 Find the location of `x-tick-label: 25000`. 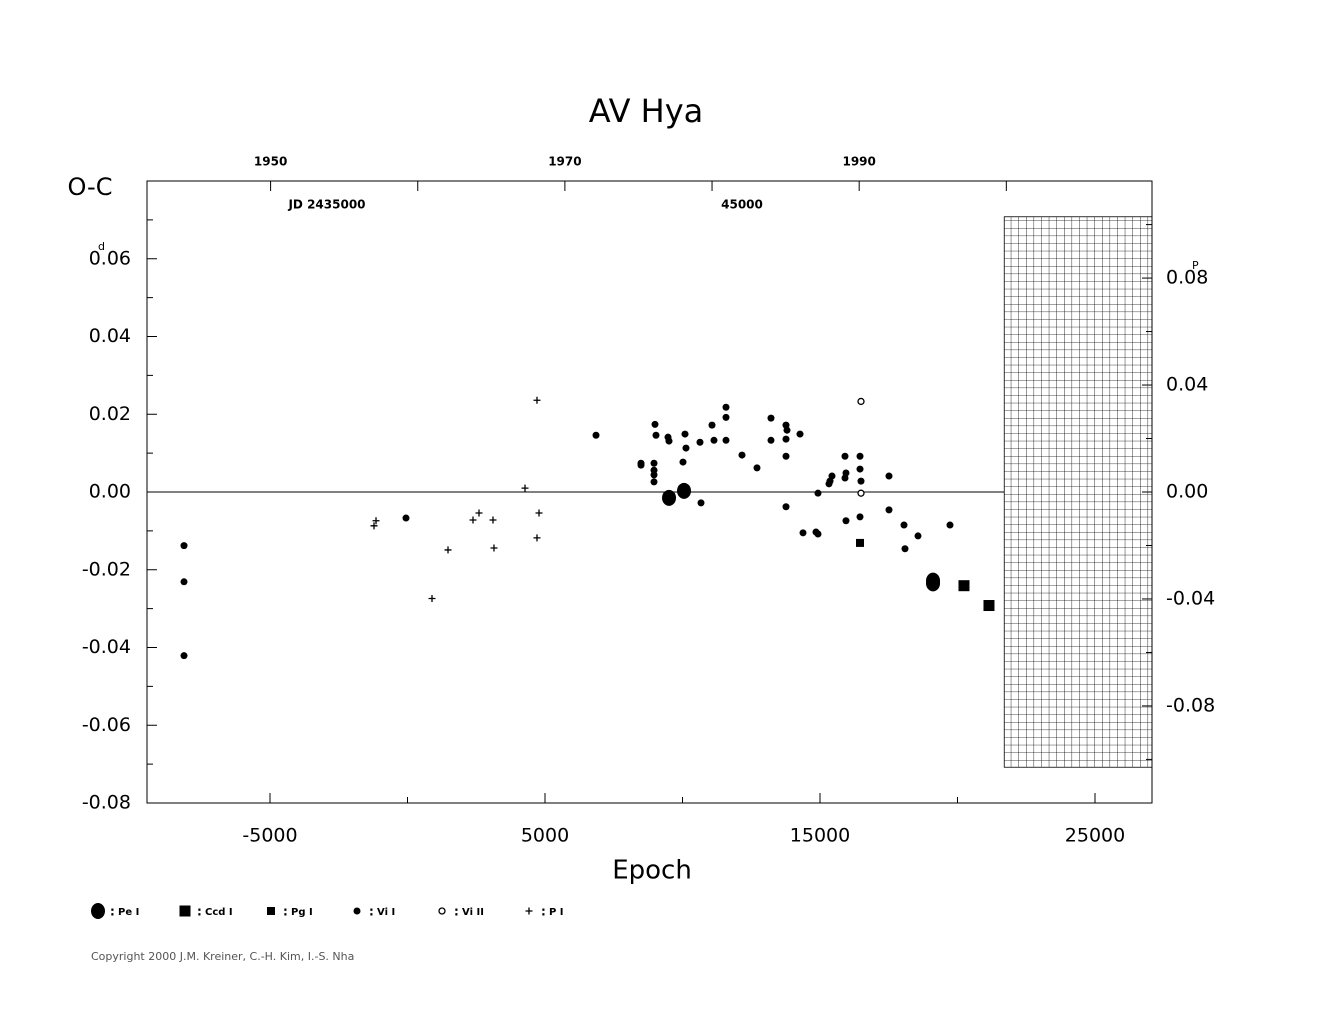

x-tick-label: 25000 is located at coordinates (1095, 836).